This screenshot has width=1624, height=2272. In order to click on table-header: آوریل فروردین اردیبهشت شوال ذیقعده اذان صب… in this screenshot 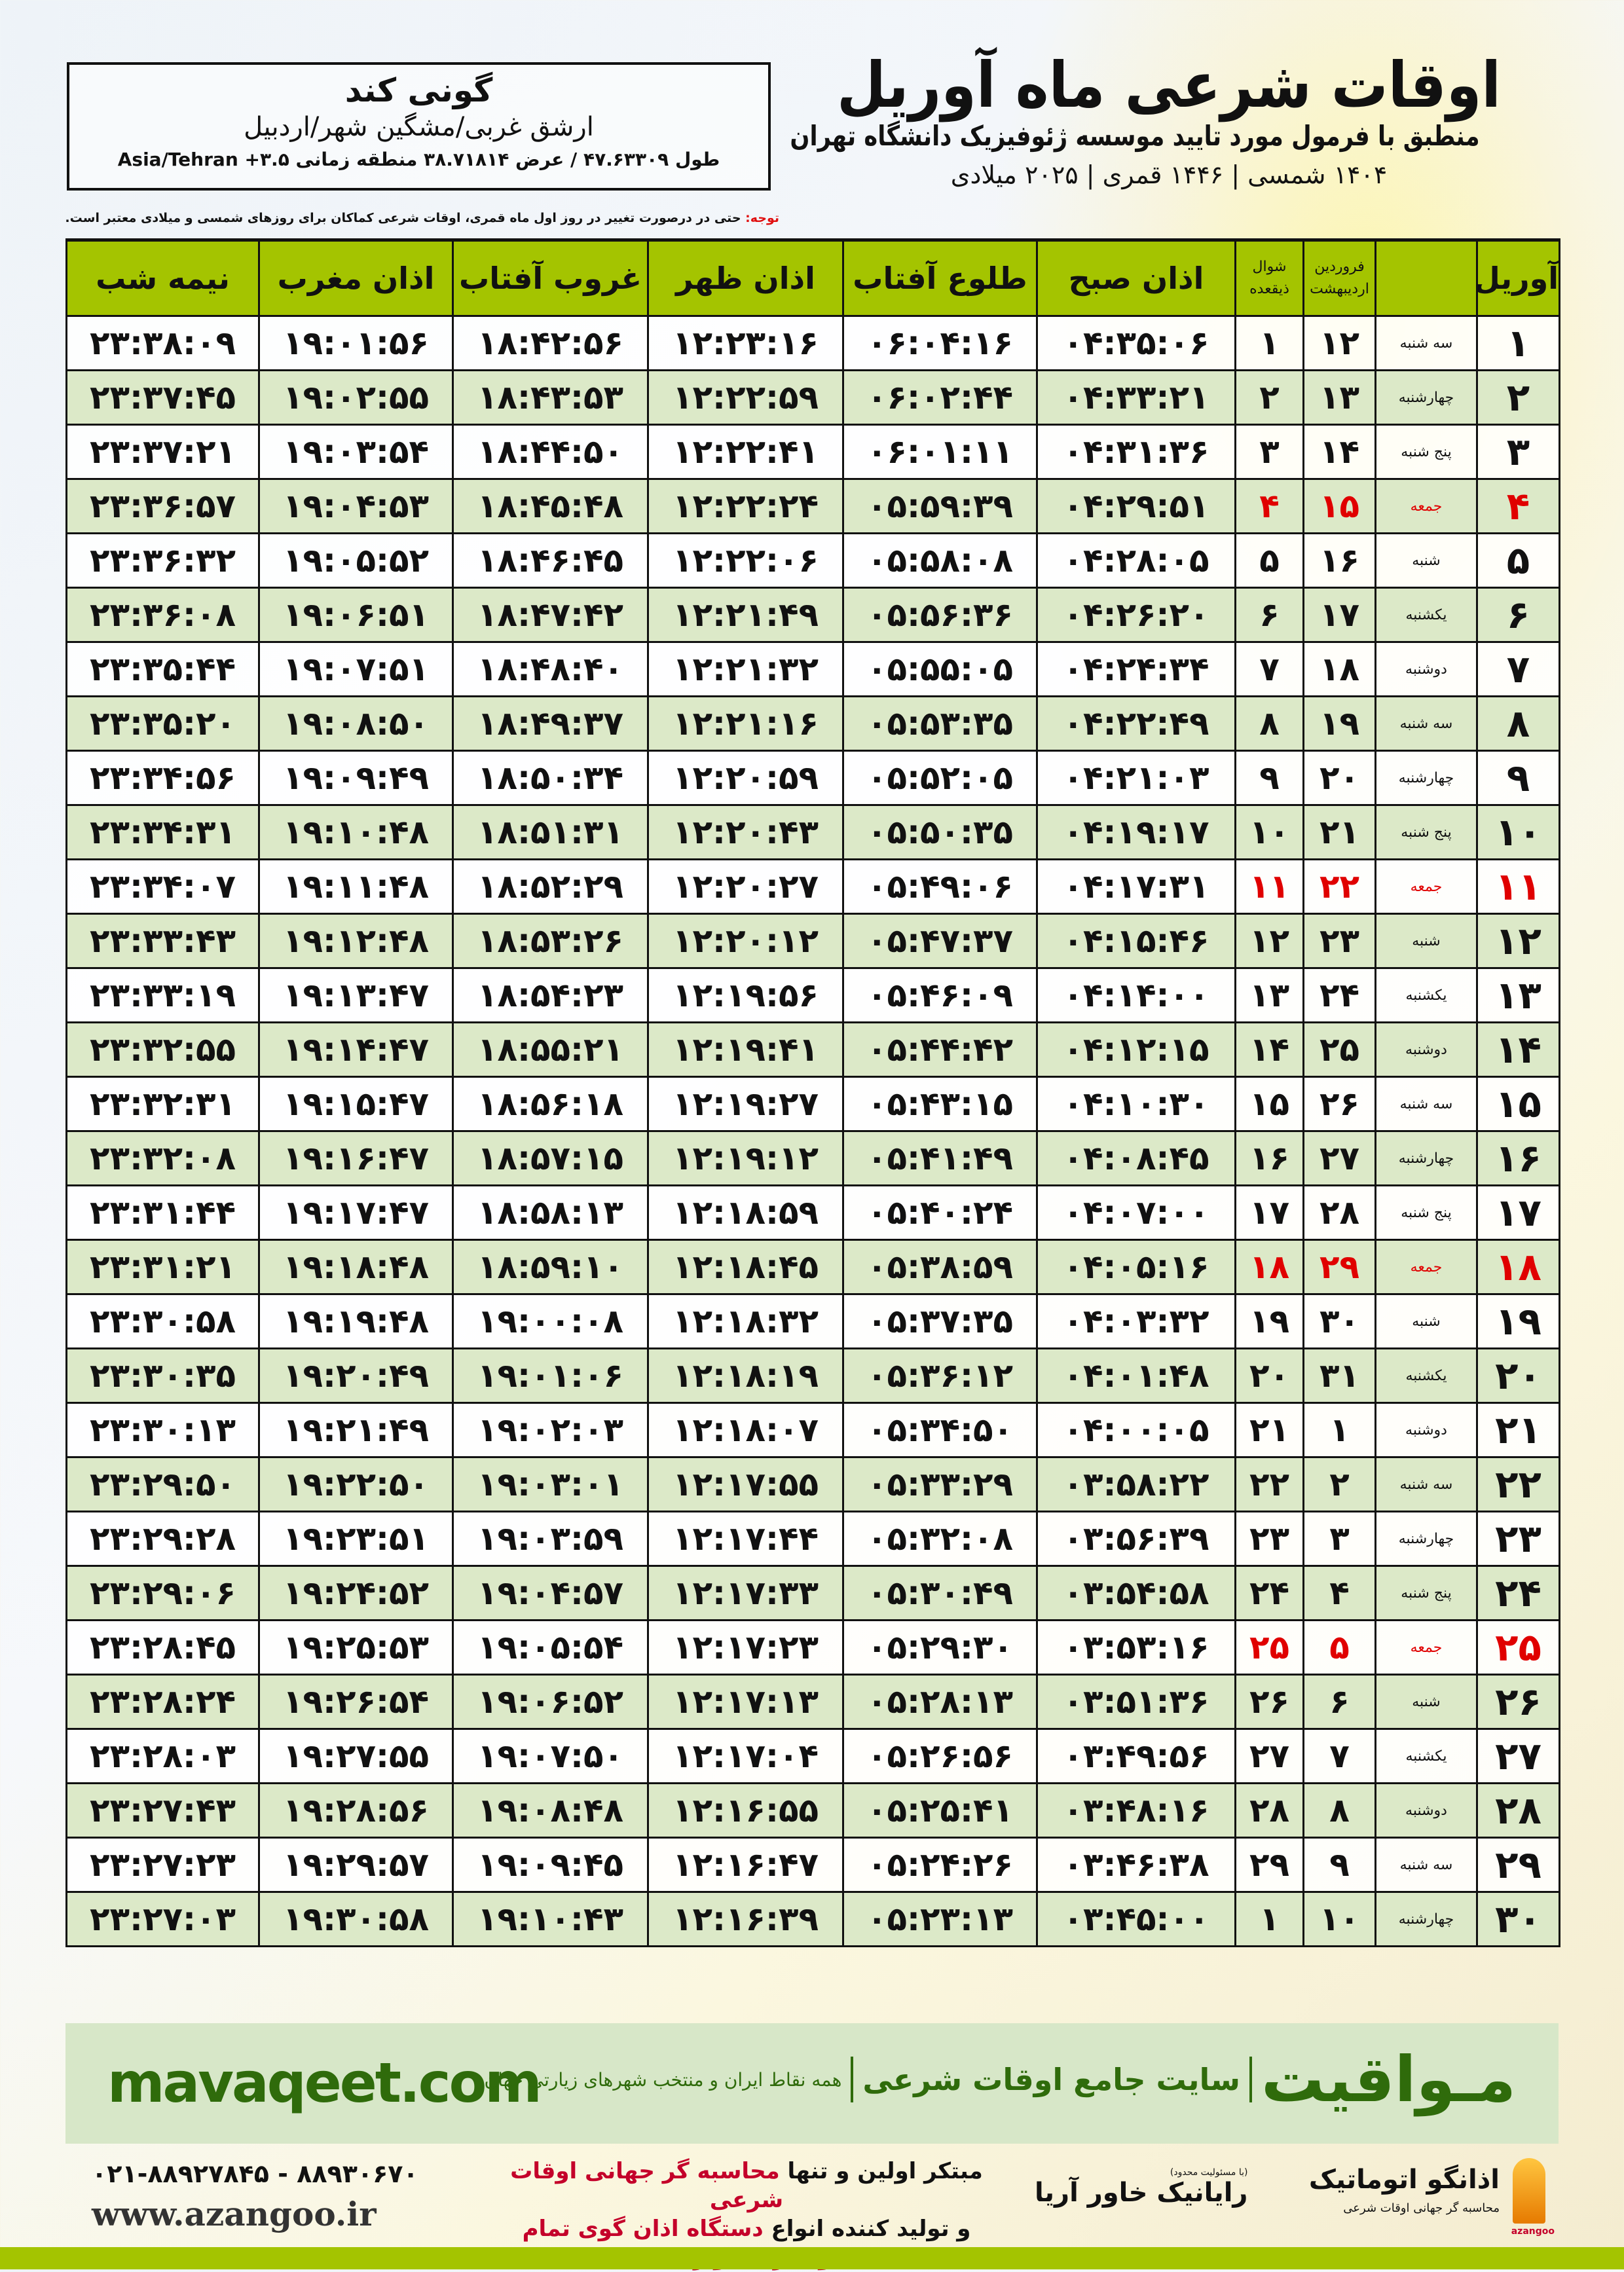, I will do `click(812, 277)`.